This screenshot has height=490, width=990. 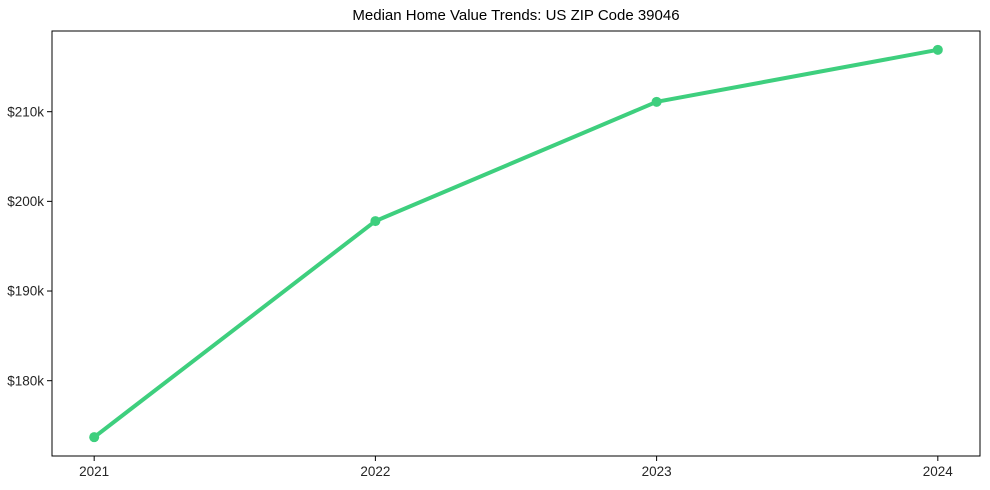 I want to click on y-tick-label: $180k, so click(x=25, y=380).